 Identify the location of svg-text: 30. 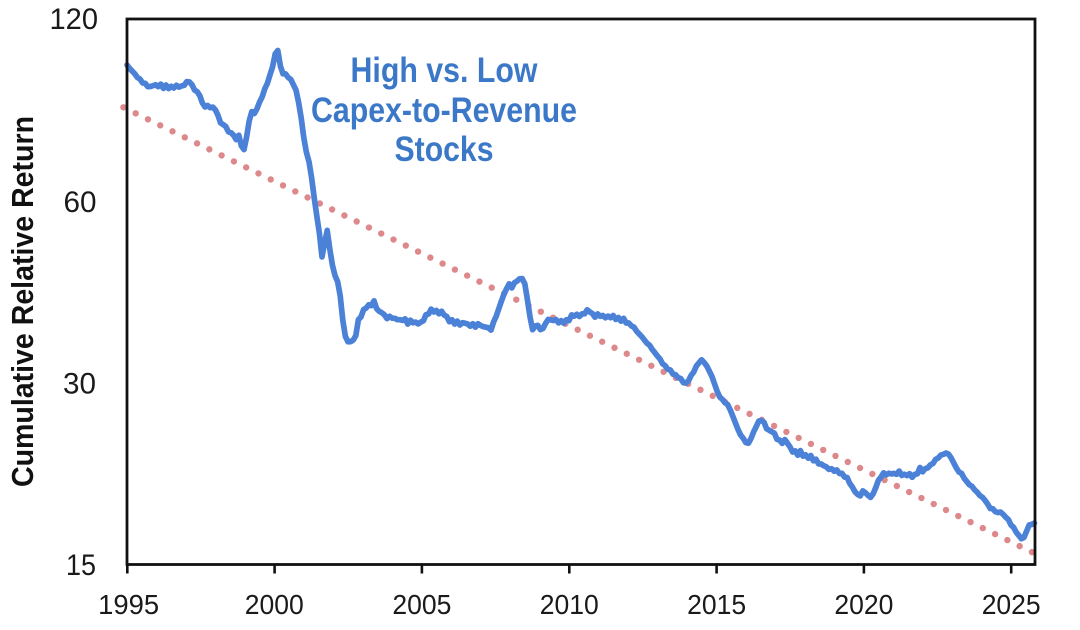
(79, 383).